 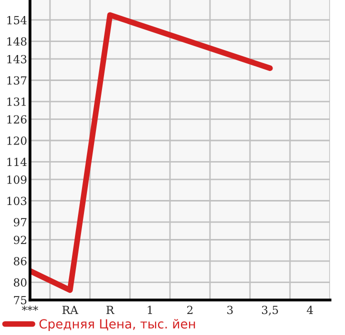 What do you see at coordinates (16, 41) in the screenshot?
I see `y-tick-label: 148` at bounding box center [16, 41].